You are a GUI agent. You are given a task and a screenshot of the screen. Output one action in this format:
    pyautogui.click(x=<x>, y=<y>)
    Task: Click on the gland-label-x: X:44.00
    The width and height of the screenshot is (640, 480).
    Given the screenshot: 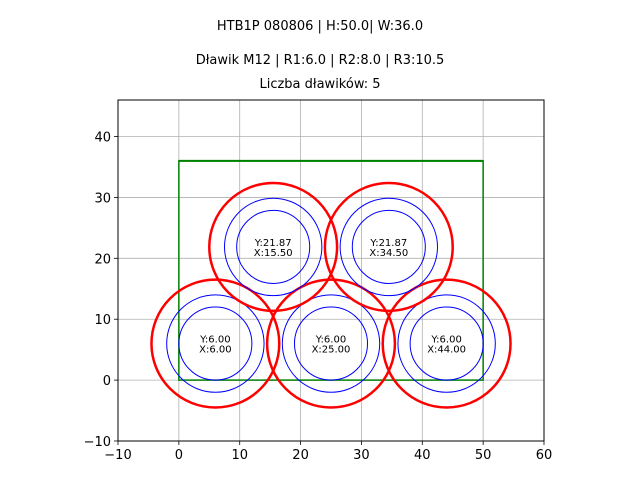 What is the action you would take?
    pyautogui.click(x=446, y=350)
    